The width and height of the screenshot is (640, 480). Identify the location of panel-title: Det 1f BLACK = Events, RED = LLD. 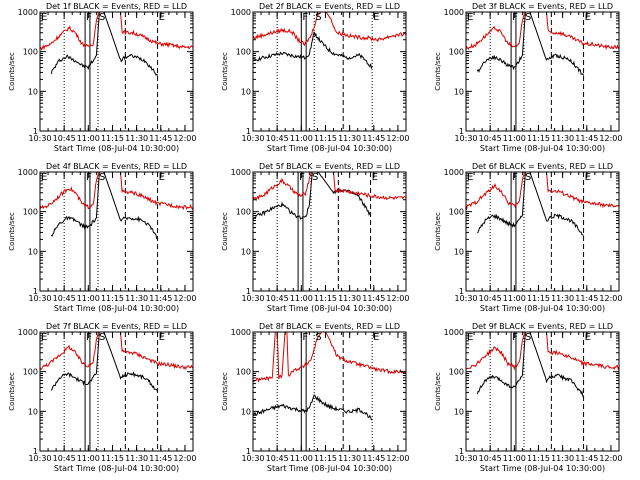
(116, 6).